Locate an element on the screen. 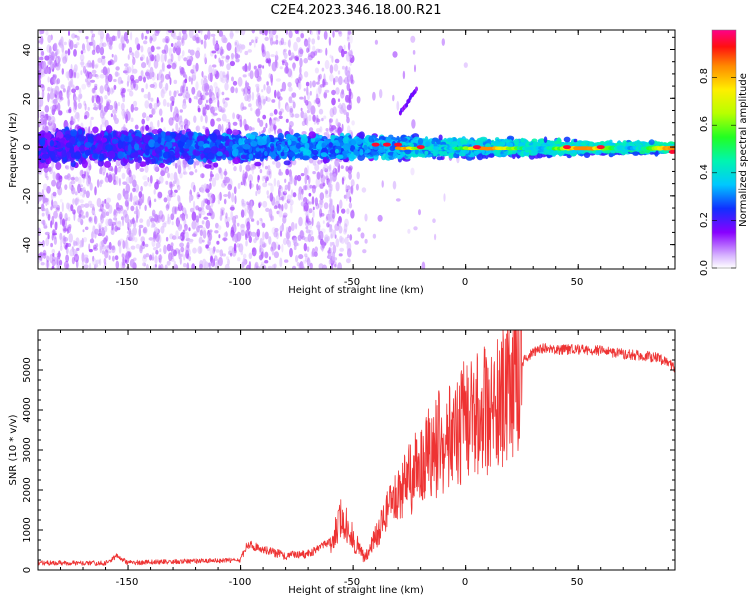 The image size is (750, 600). diagonal-blob is located at coordinates (416, 89).